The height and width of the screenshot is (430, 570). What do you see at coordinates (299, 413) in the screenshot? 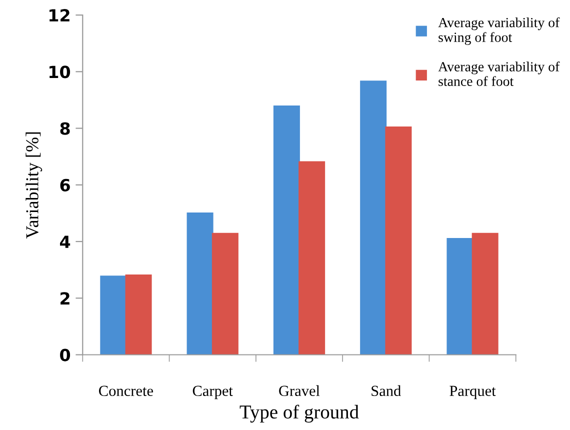
I see `x-axis-title: Type of ground` at bounding box center [299, 413].